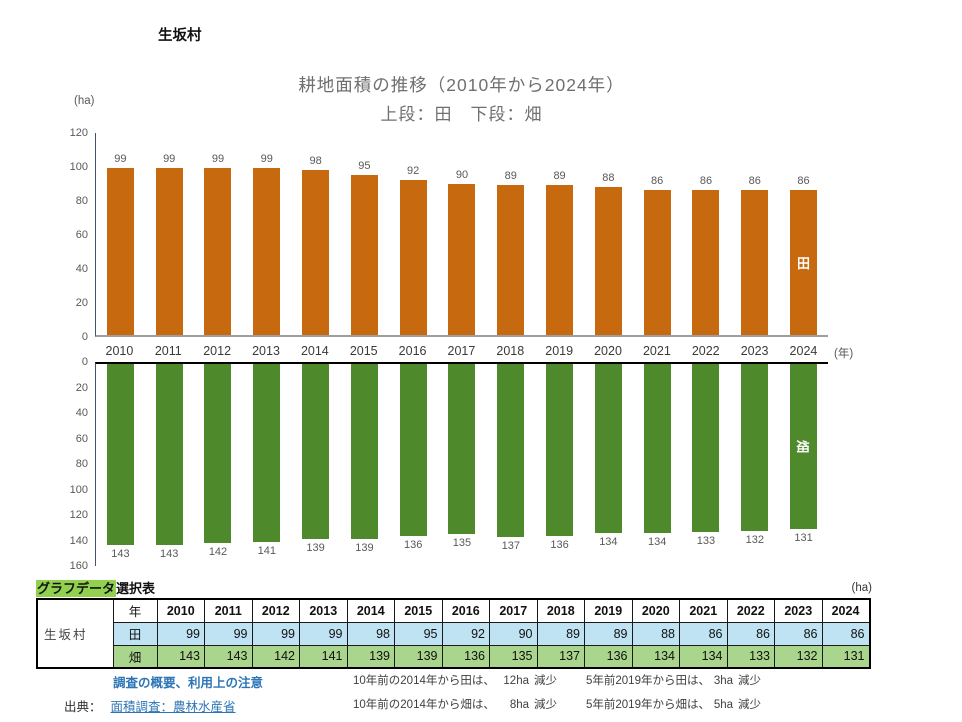 This screenshot has height=722, width=962. Describe the element at coordinates (706, 540) in the screenshot. I see `bar-value-label: 133` at that location.